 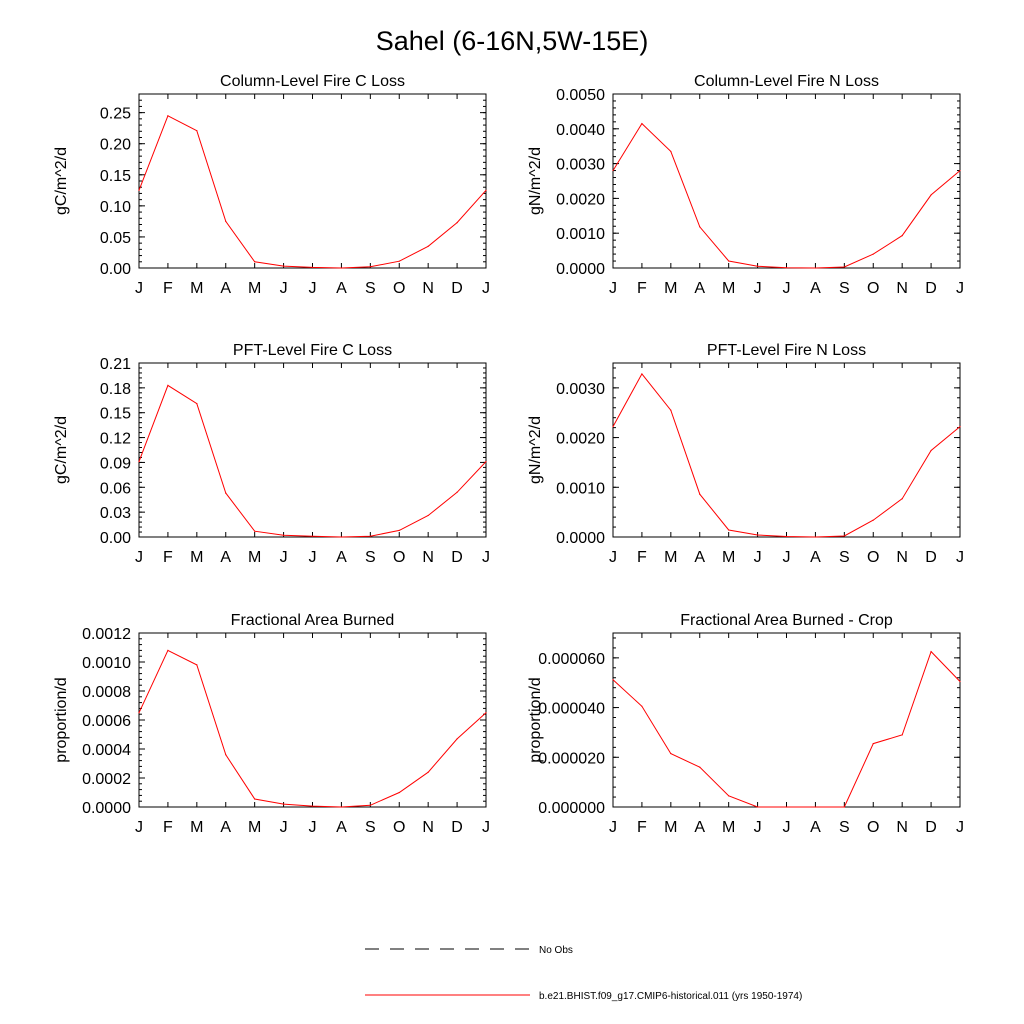 What do you see at coordinates (106, 634) in the screenshot?
I see `y-tick-label: 0.0012` at bounding box center [106, 634].